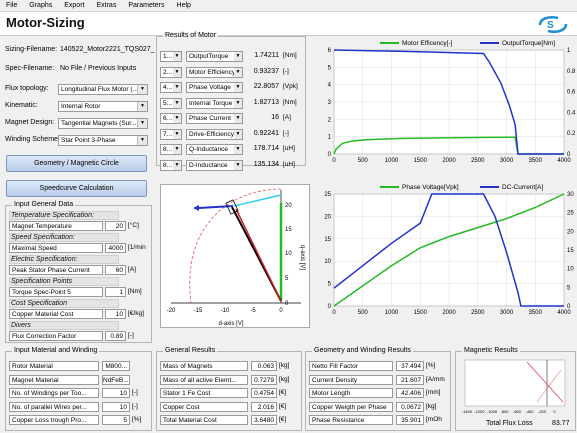 Image resolution: width=577 pixels, height=433 pixels. Describe the element at coordinates (284, 379) in the screenshot. I see `row-unit: [kg]` at that location.